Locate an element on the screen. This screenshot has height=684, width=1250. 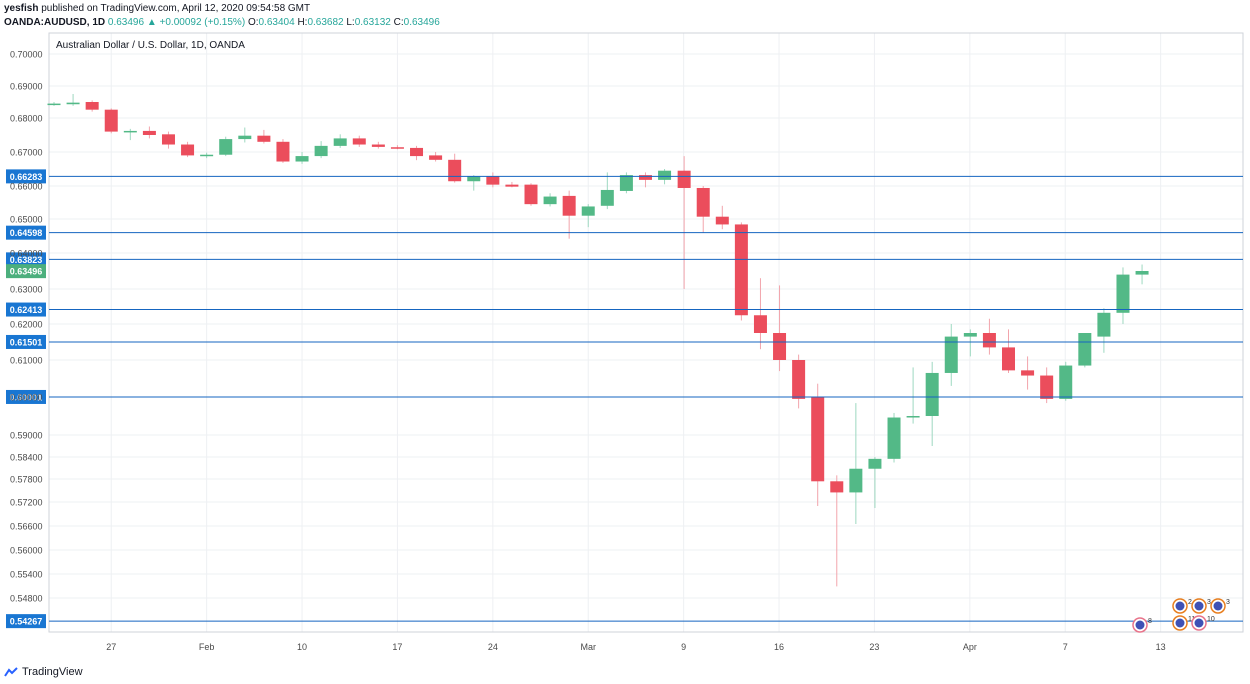
event-flag-icon: 10 is located at coordinates (1203, 623).